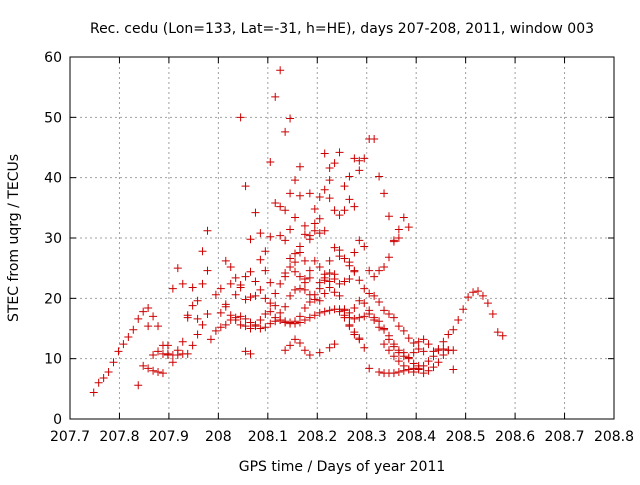 The width and height of the screenshot is (640, 485). What do you see at coordinates (218, 437) in the screenshot?
I see `x-tick-label: 208` at bounding box center [218, 437].